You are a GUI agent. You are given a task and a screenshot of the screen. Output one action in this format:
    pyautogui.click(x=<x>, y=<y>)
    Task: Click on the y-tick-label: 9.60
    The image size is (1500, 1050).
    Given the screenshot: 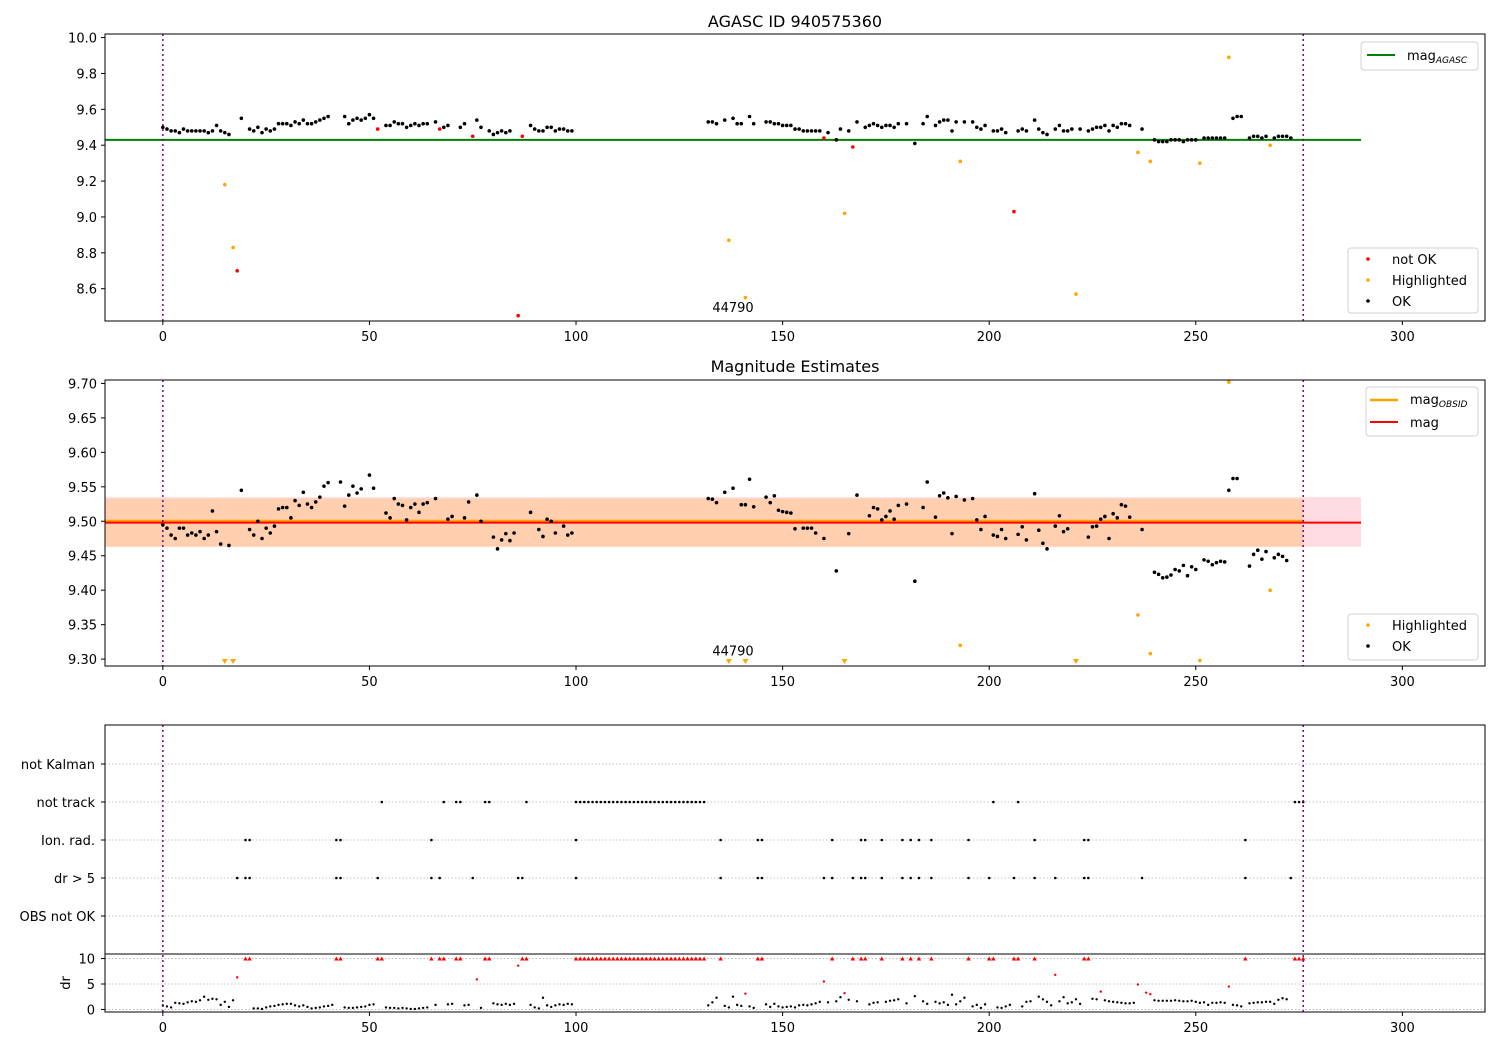 What is the action you would take?
    pyautogui.click(x=82, y=453)
    